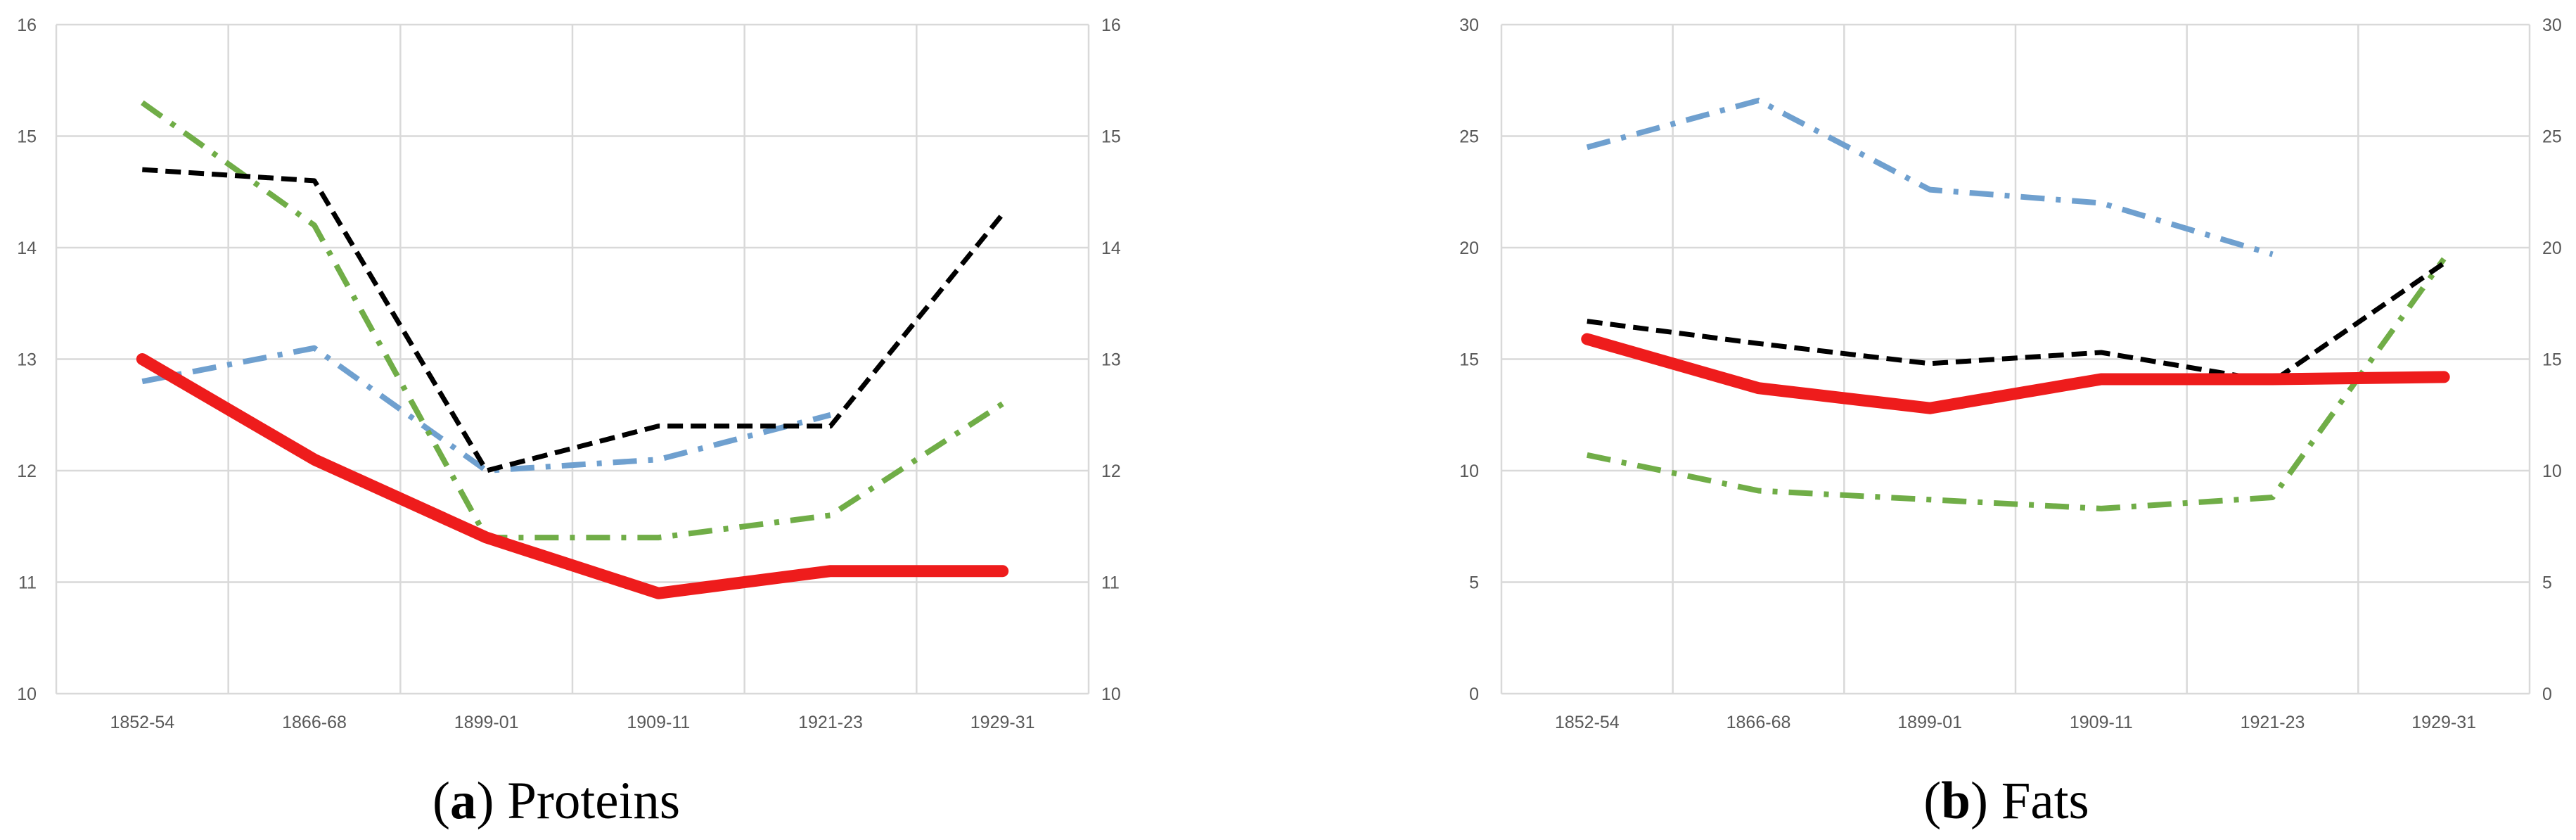 This screenshot has height=840, width=2576. What do you see at coordinates (2552, 248) in the screenshot?
I see `y2-tick-label: 20` at bounding box center [2552, 248].